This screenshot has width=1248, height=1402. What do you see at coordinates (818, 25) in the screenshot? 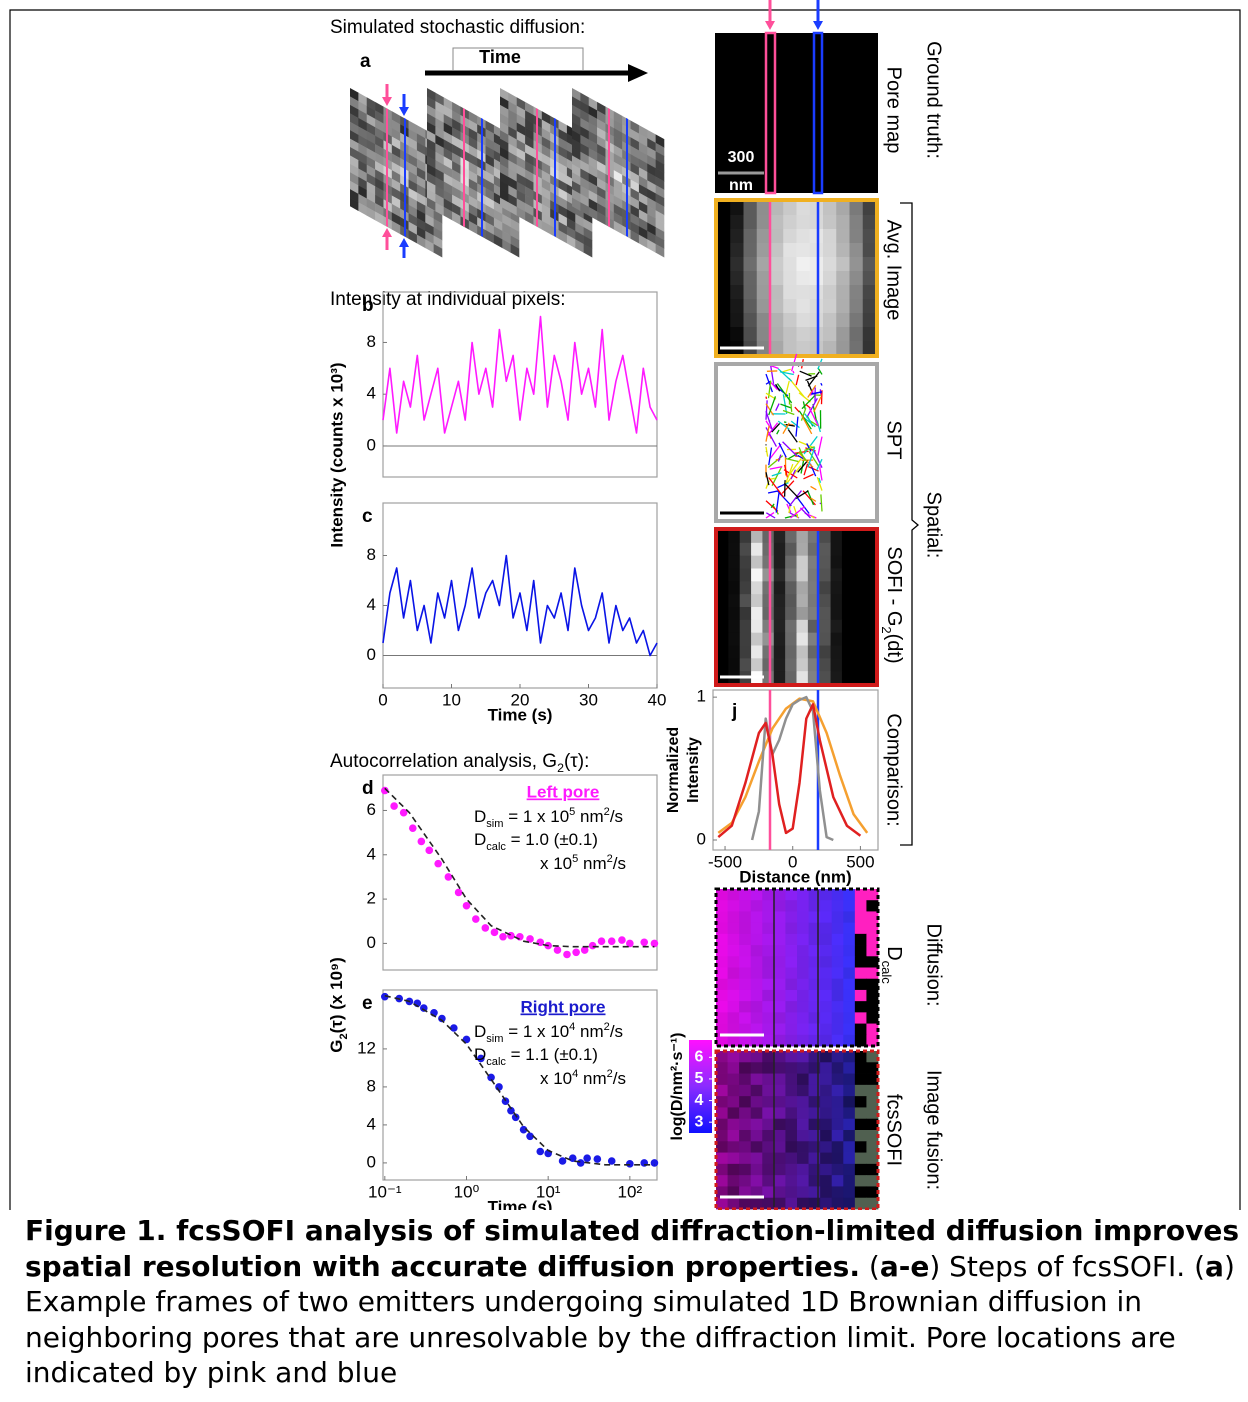
I see `pore-arrow-head` at bounding box center [818, 25].